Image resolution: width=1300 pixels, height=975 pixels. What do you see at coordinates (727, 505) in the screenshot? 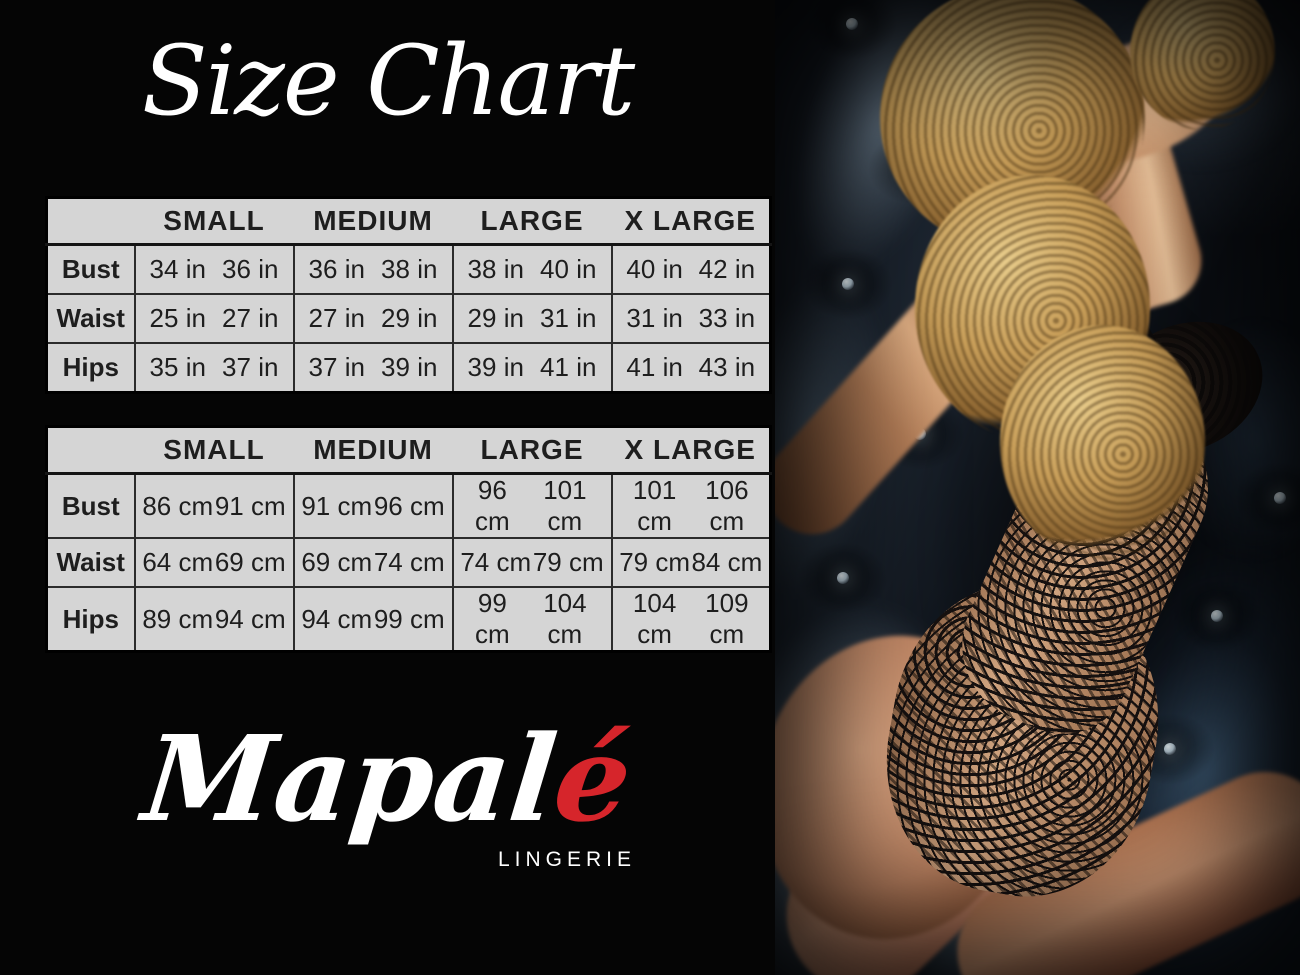
I see `measurement-value: 106 cm` at bounding box center [727, 505].